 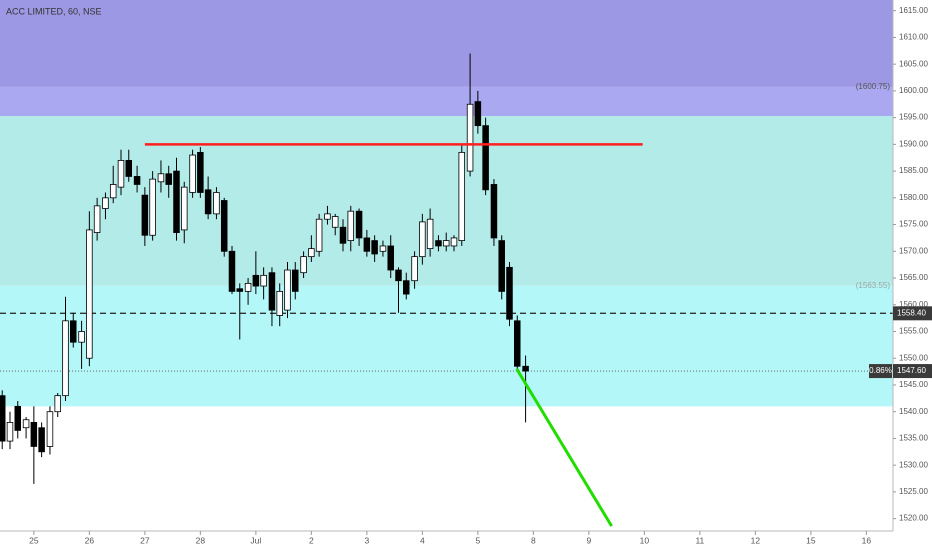 I want to click on y-tick-label: 1560.00, so click(x=913, y=304).